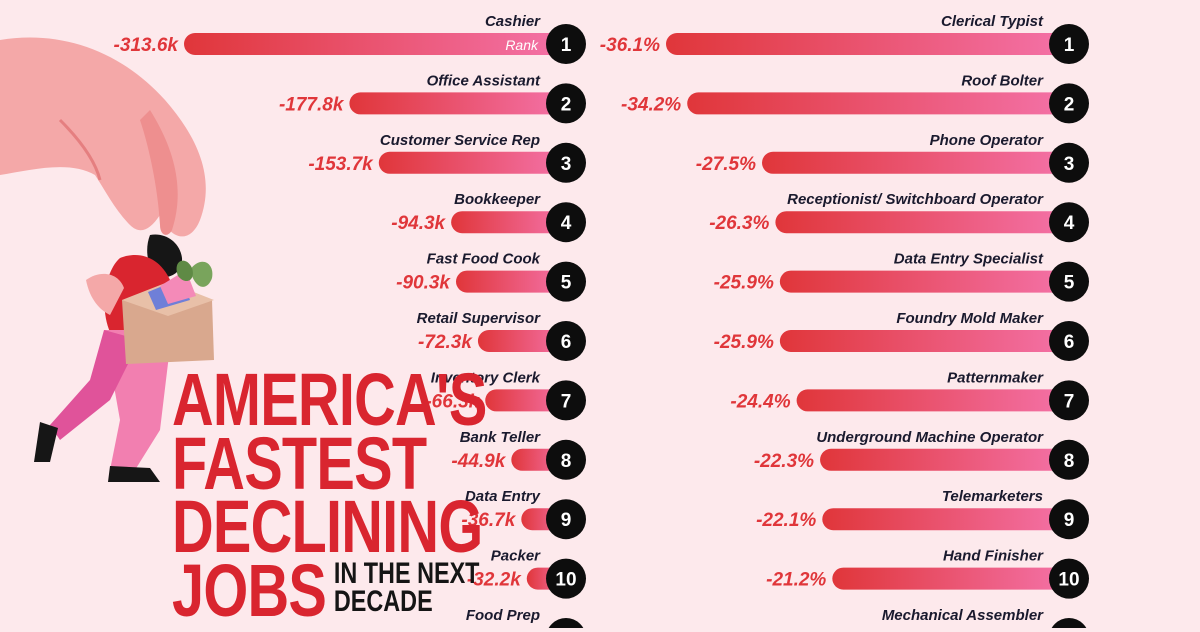  I want to click on left-value-label-1: -313.6k, so click(147, 45).